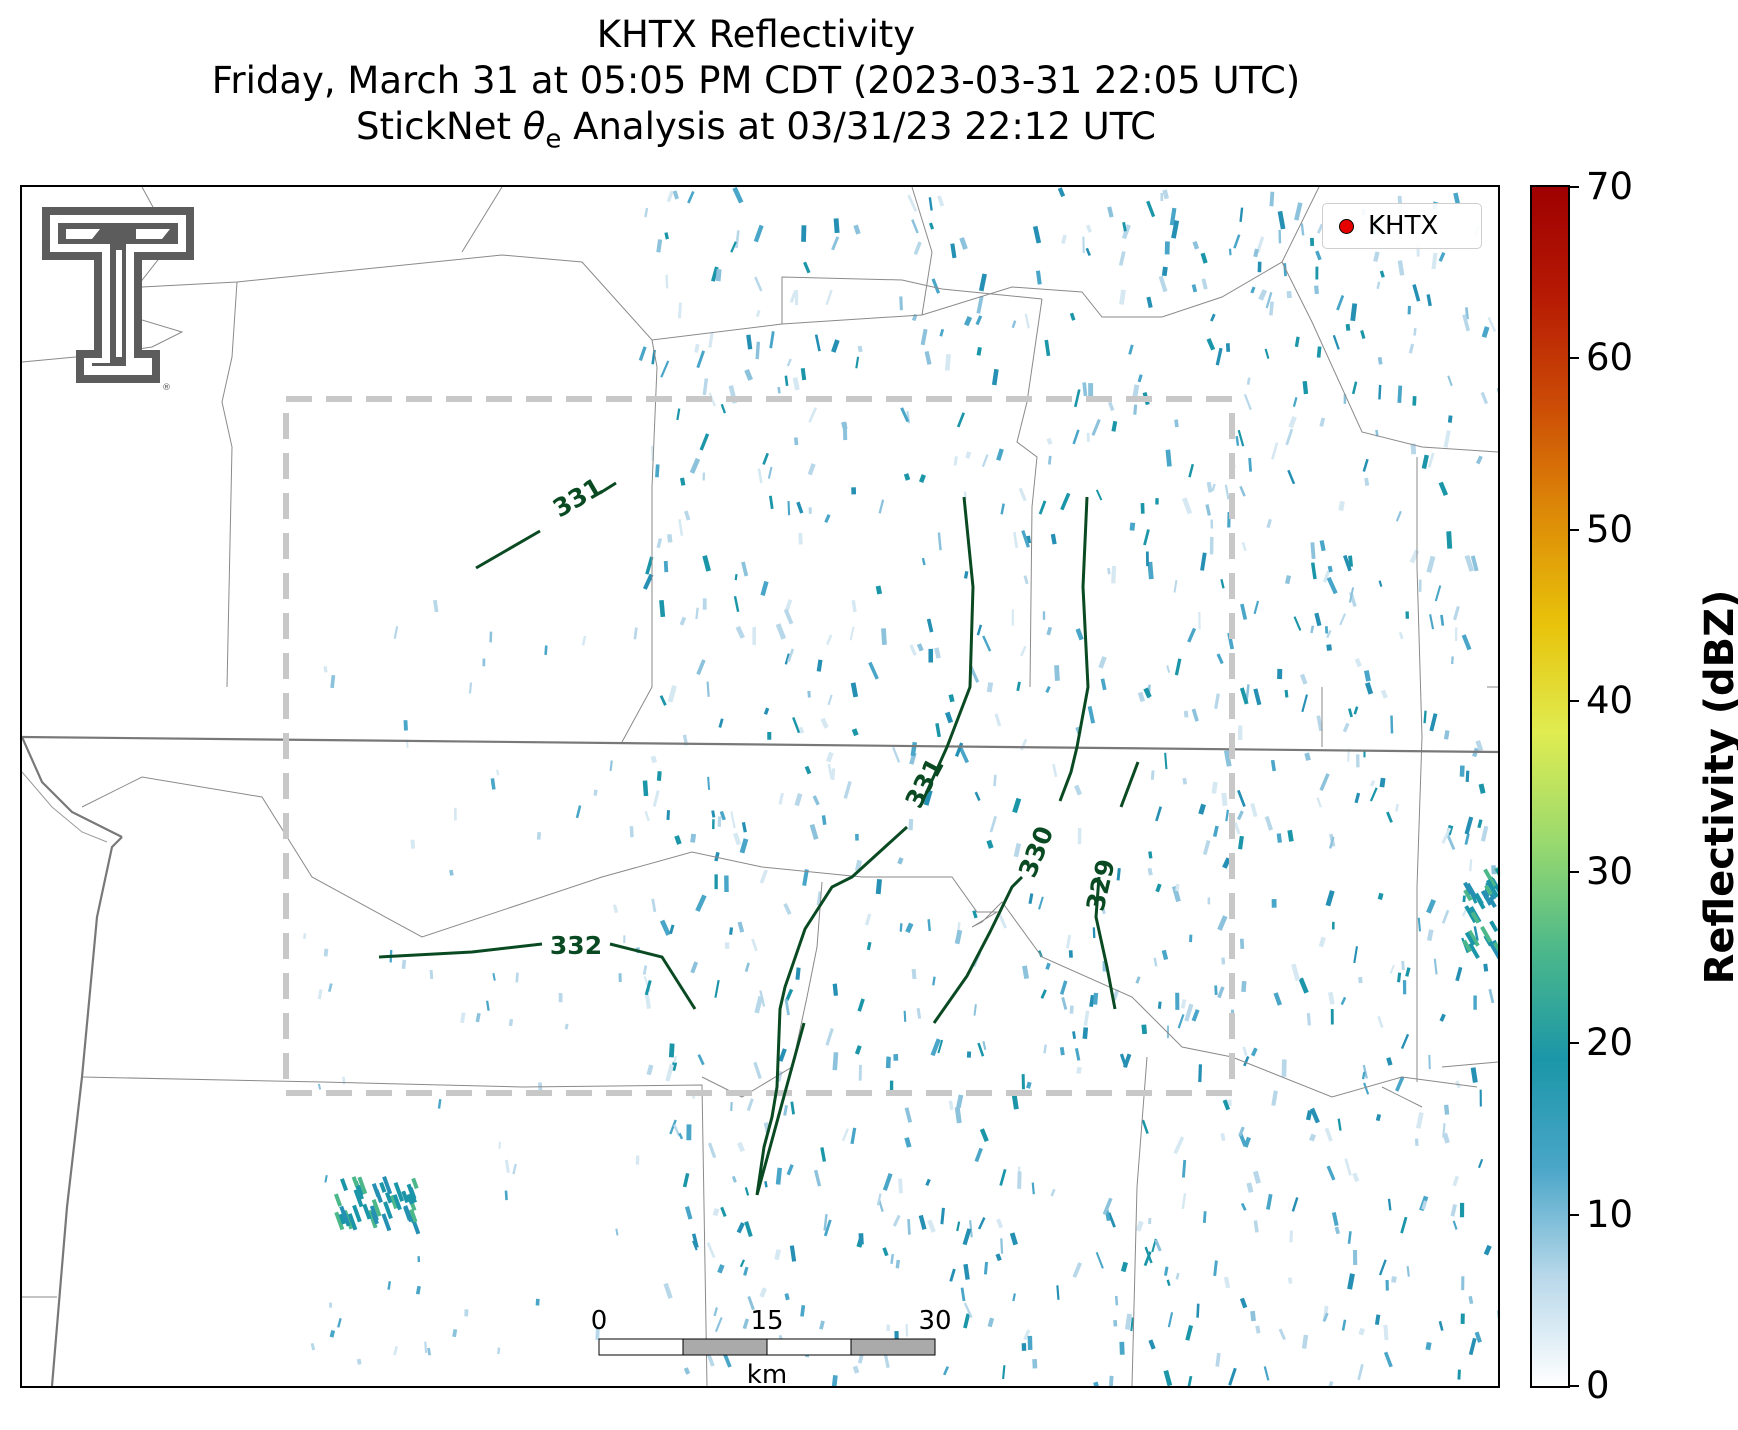  I want to click on legend-label: KHTX, so click(1403, 226).